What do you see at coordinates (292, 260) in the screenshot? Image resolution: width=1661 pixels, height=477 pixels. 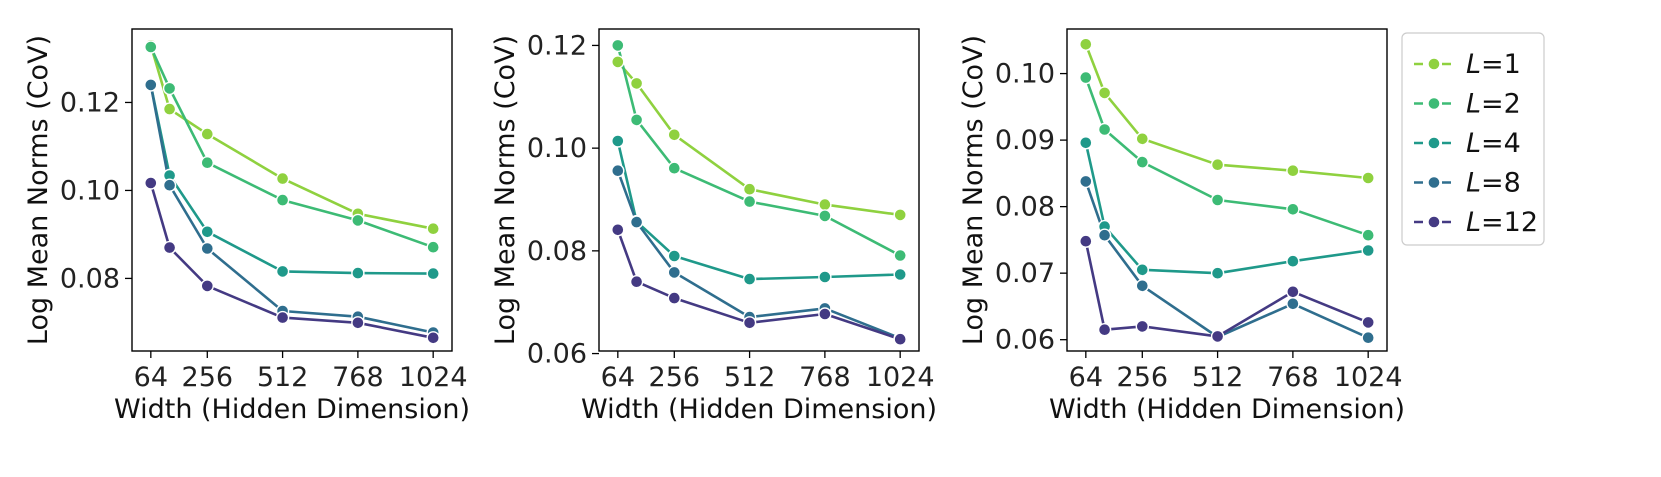 I see `series-line-L12` at bounding box center [292, 260].